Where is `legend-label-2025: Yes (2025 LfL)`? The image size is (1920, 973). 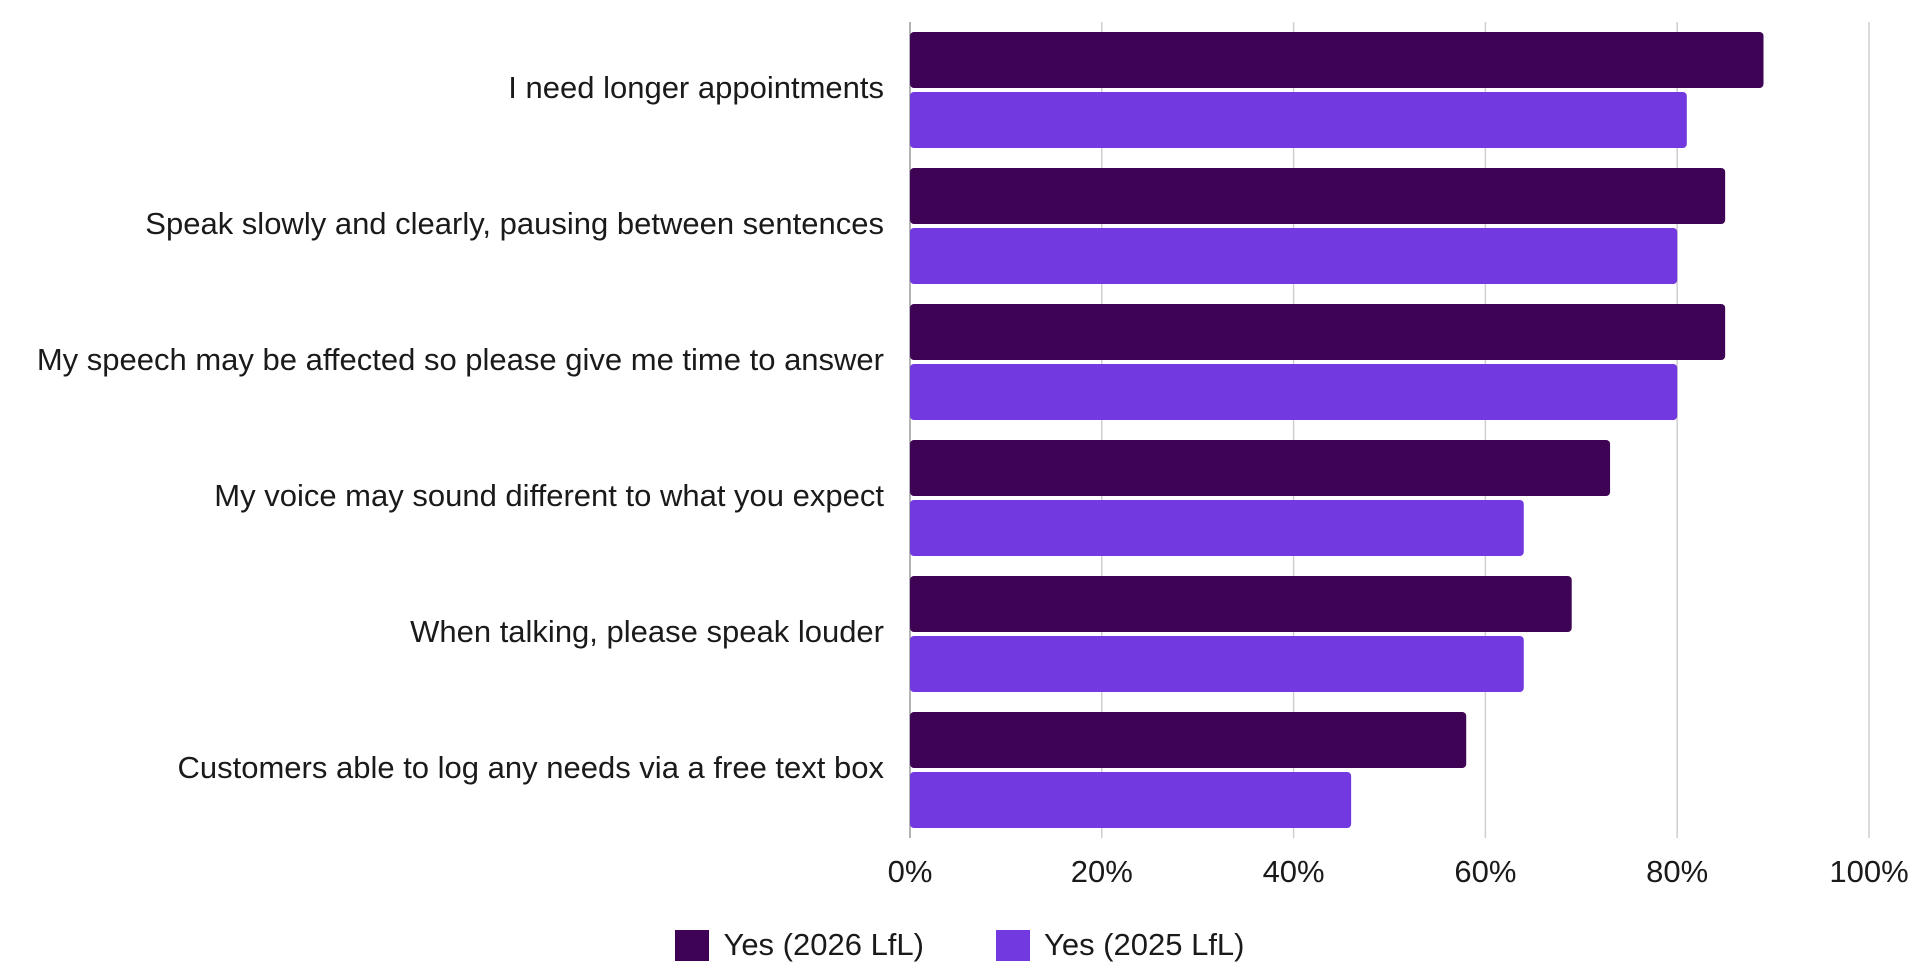 legend-label-2025: Yes (2025 LfL) is located at coordinates (1144, 944).